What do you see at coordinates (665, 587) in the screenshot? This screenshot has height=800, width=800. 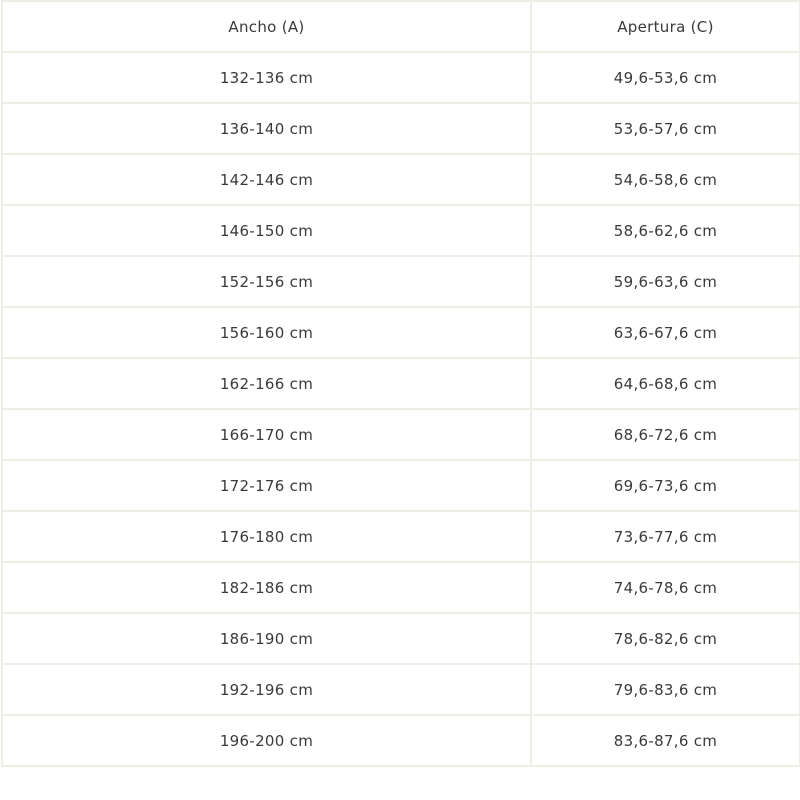 I see `apertura-cell: 74,6-78,6 cm` at bounding box center [665, 587].